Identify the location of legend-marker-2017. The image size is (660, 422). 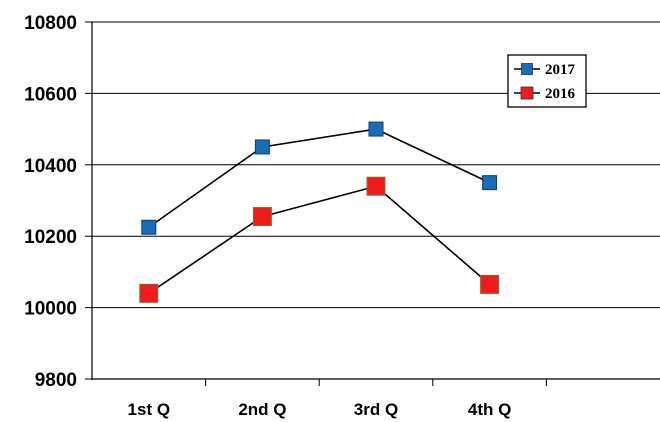
(527, 69).